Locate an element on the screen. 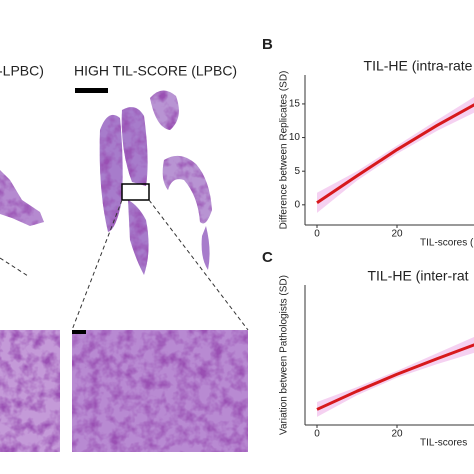 This screenshot has width=474, height=474. zoom-low is located at coordinates (30, 391).